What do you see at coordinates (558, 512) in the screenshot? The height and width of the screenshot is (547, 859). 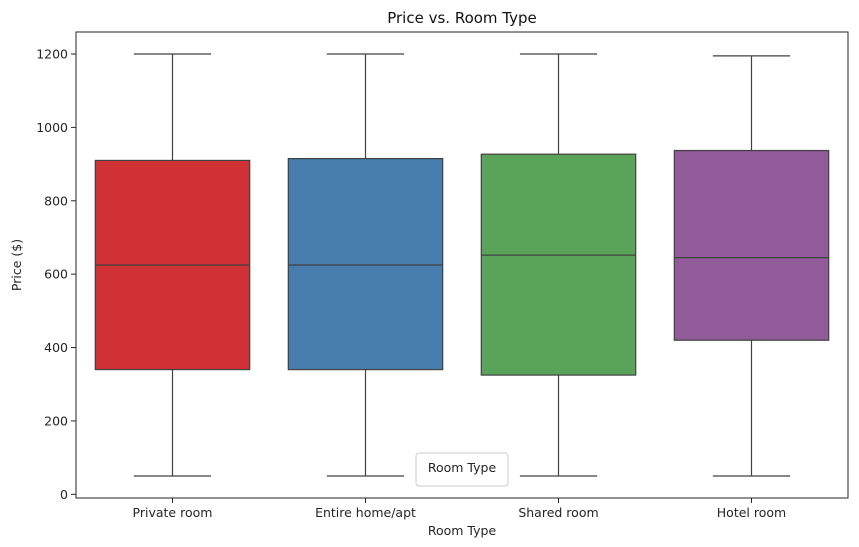 I see `x-tick-label: Shared room` at bounding box center [558, 512].